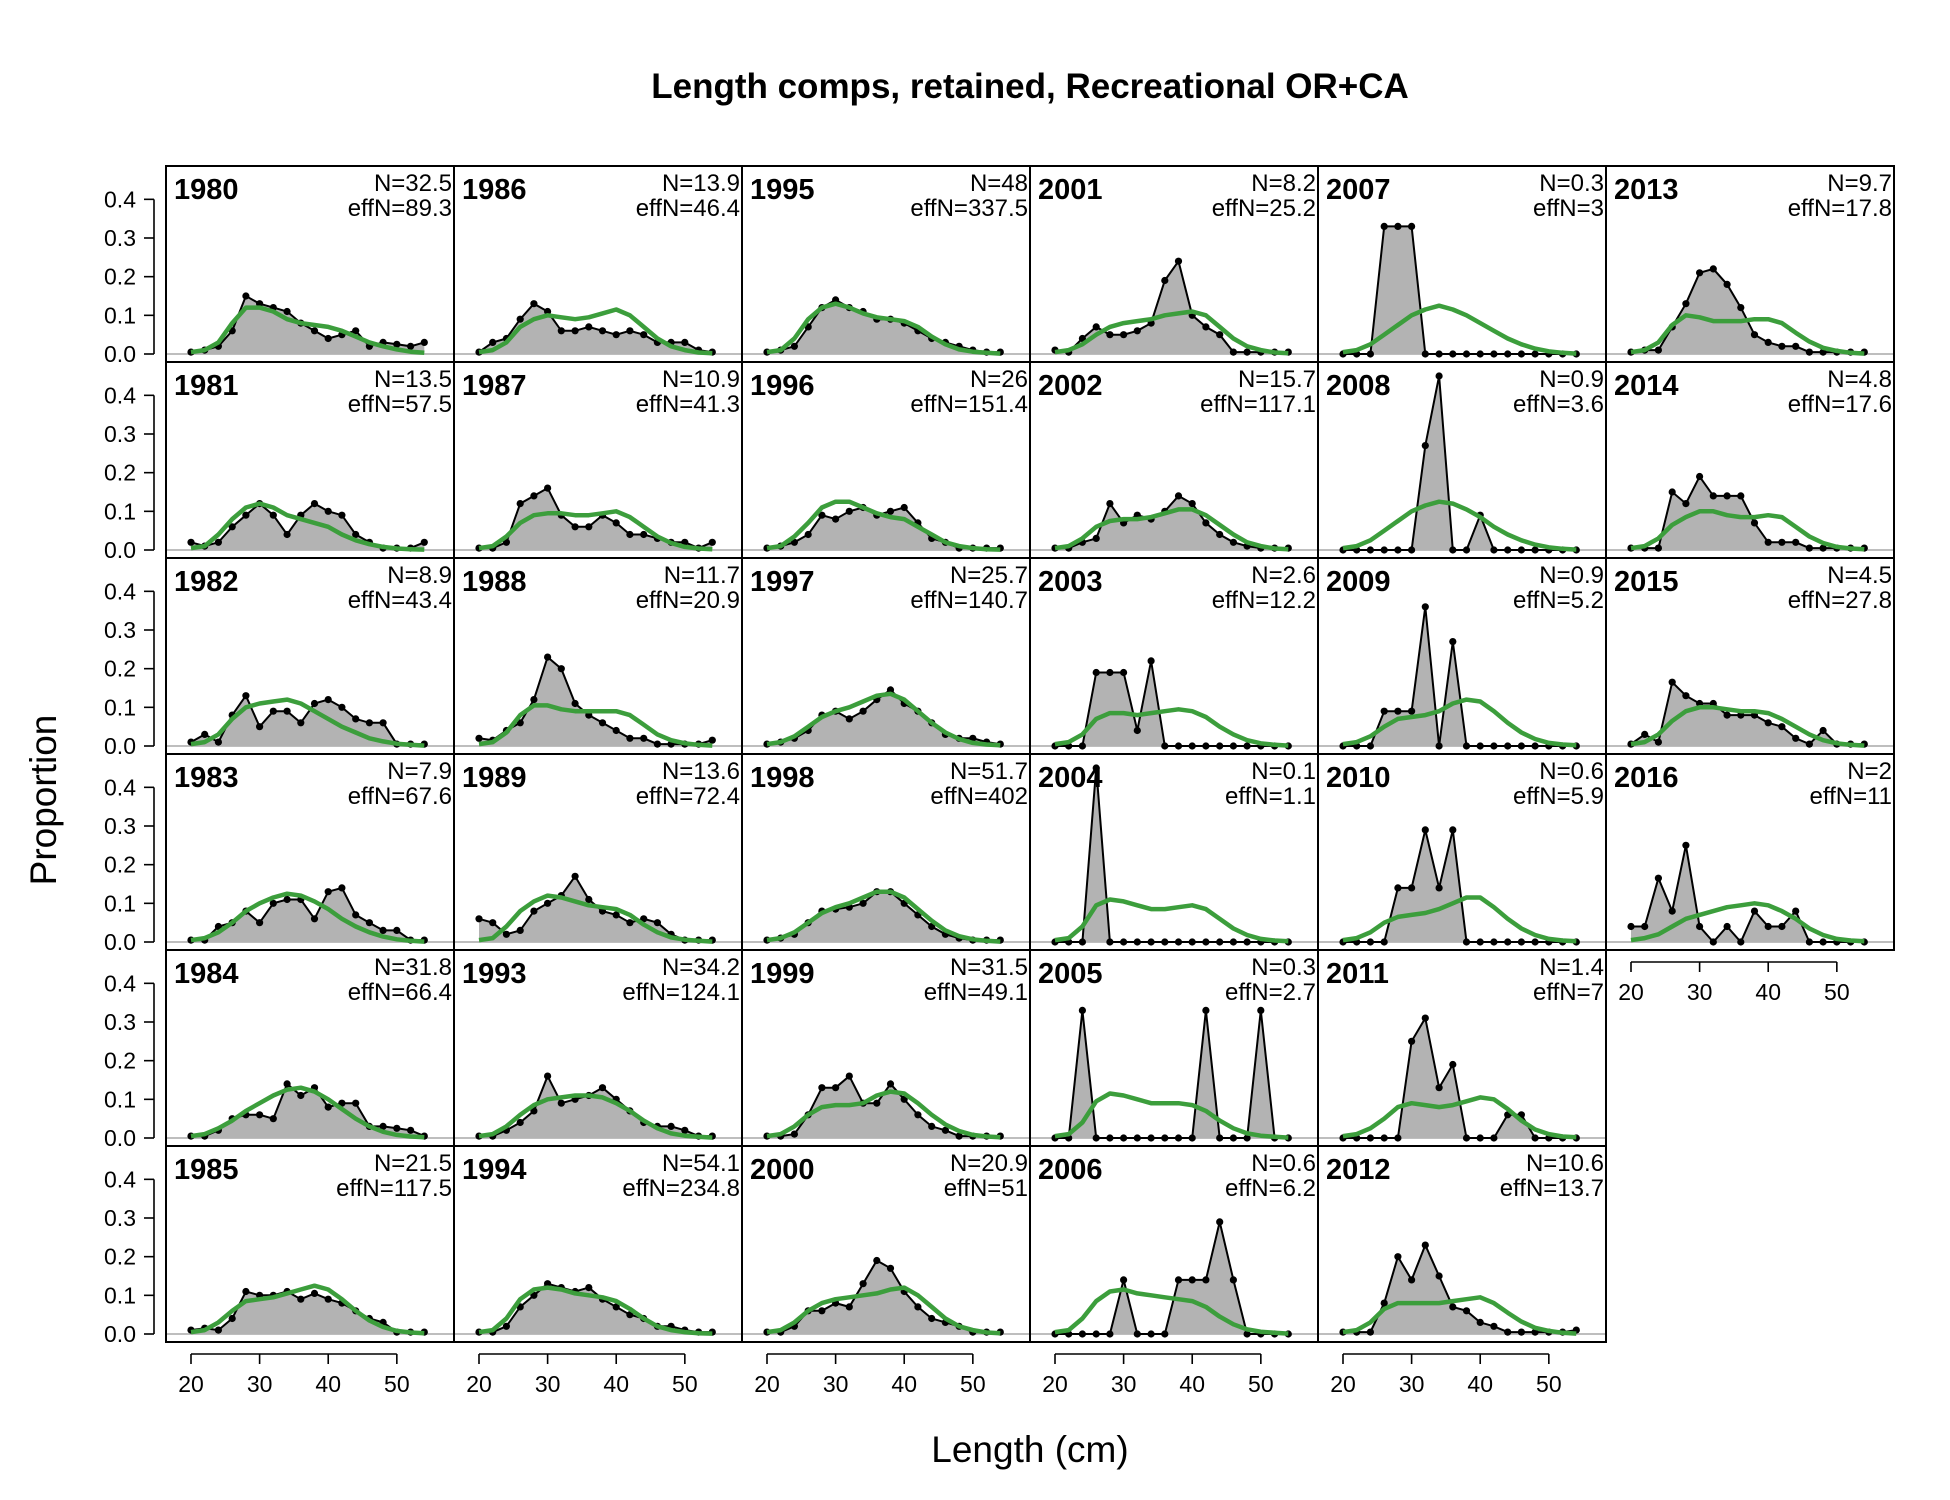  Describe the element at coordinates (1070, 582) in the screenshot. I see `panel-year: 2003` at that location.